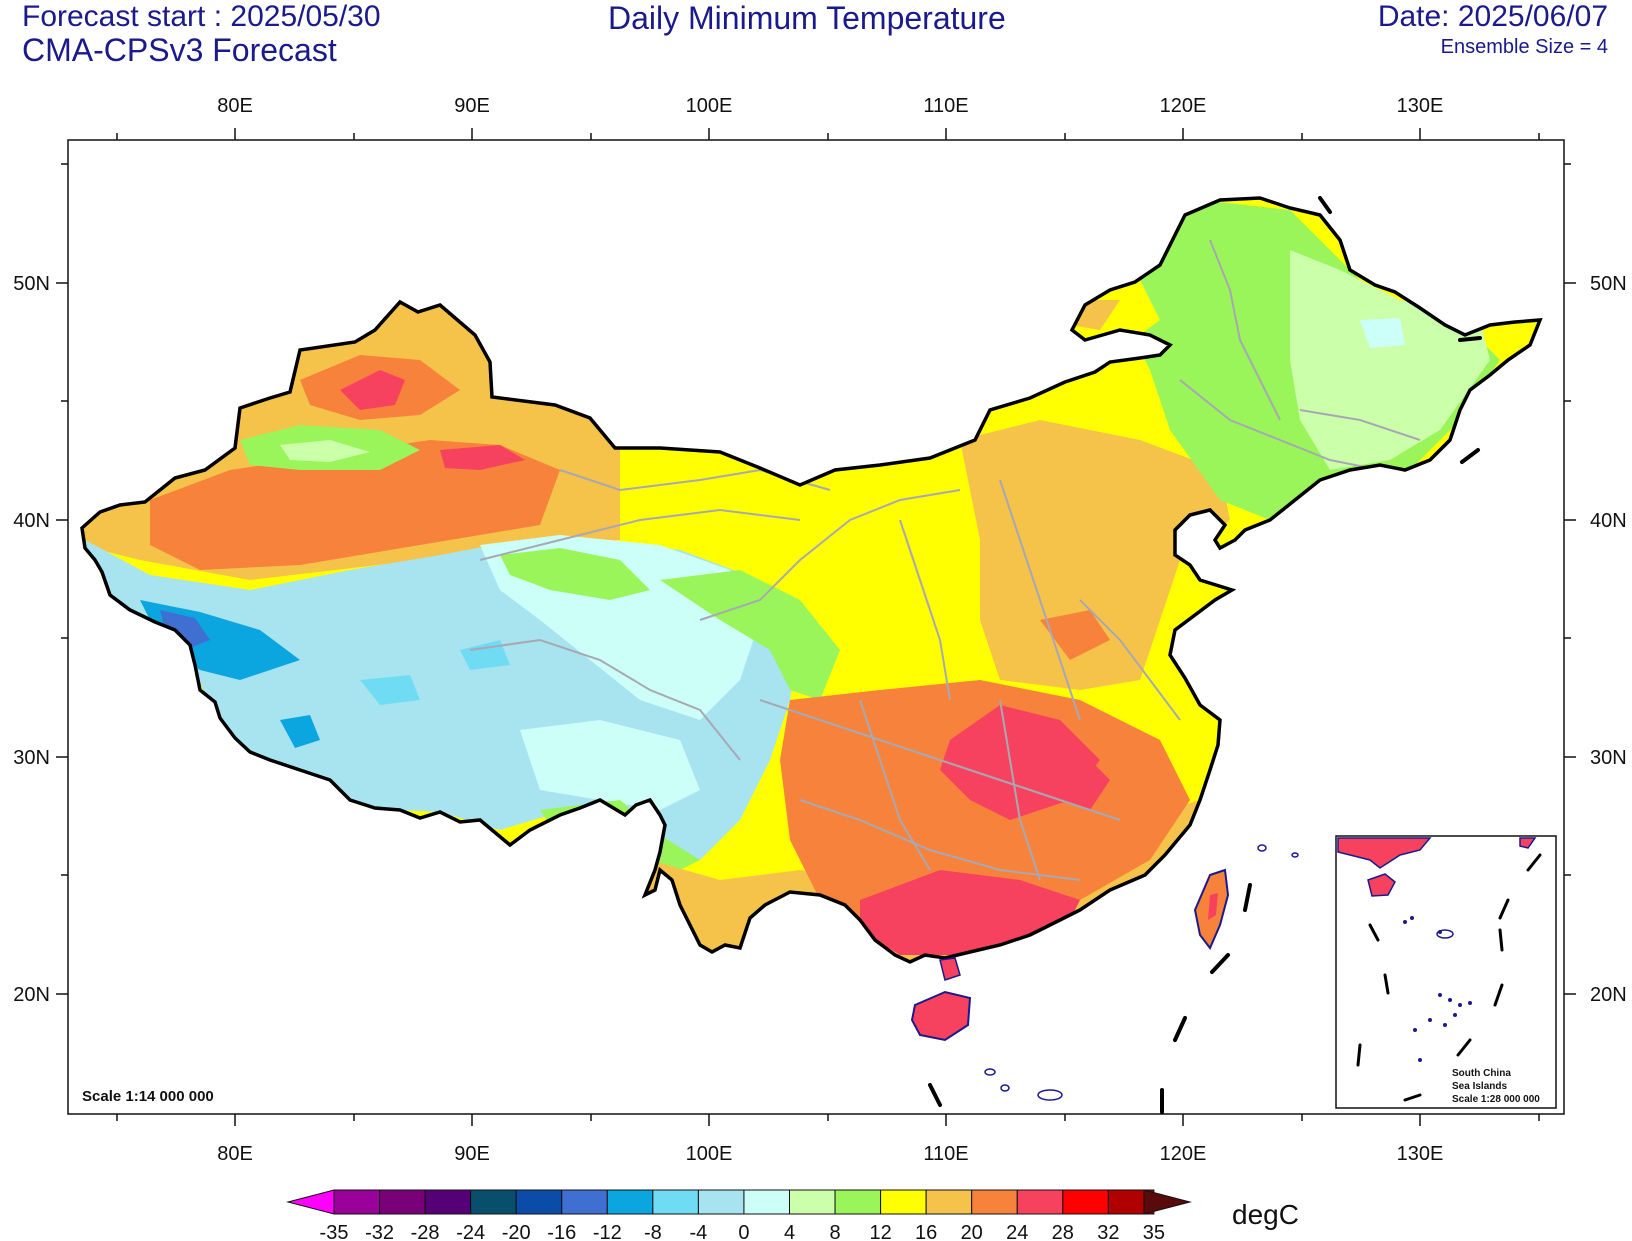 This screenshot has width=1632, height=1241. Describe the element at coordinates (148, 1096) in the screenshot. I see `map-scale-label: Scale 1:14 000 000` at that location.